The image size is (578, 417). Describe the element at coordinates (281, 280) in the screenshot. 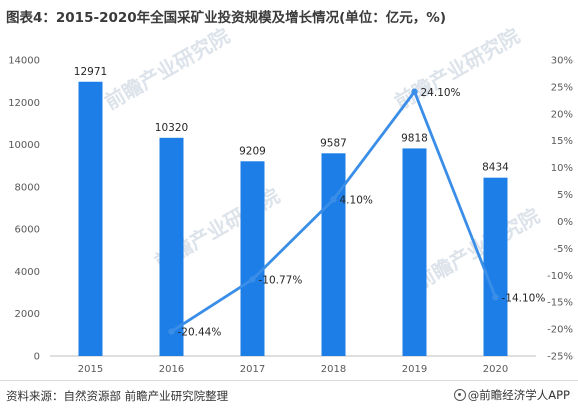

I see `growth-value-label: -10.77%` at that location.